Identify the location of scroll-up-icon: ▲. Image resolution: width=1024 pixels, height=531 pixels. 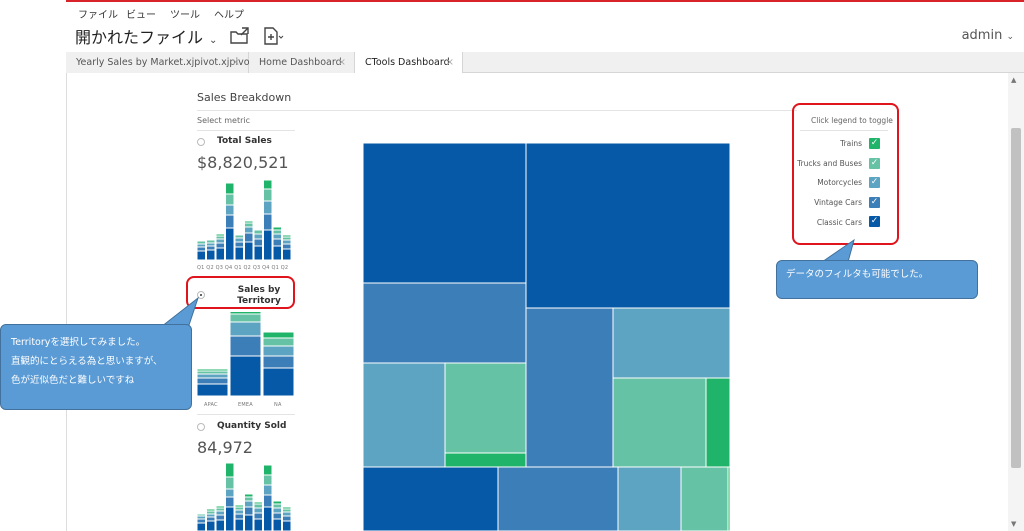
(1014, 80).